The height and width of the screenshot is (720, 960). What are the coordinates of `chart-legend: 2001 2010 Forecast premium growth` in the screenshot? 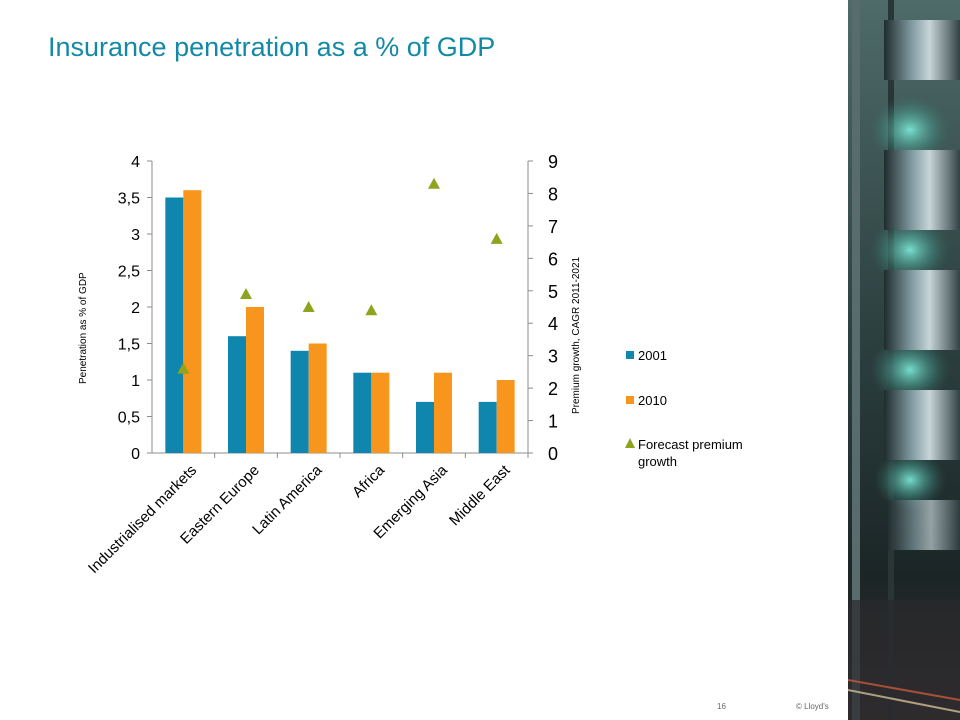 It's located at (684, 408).